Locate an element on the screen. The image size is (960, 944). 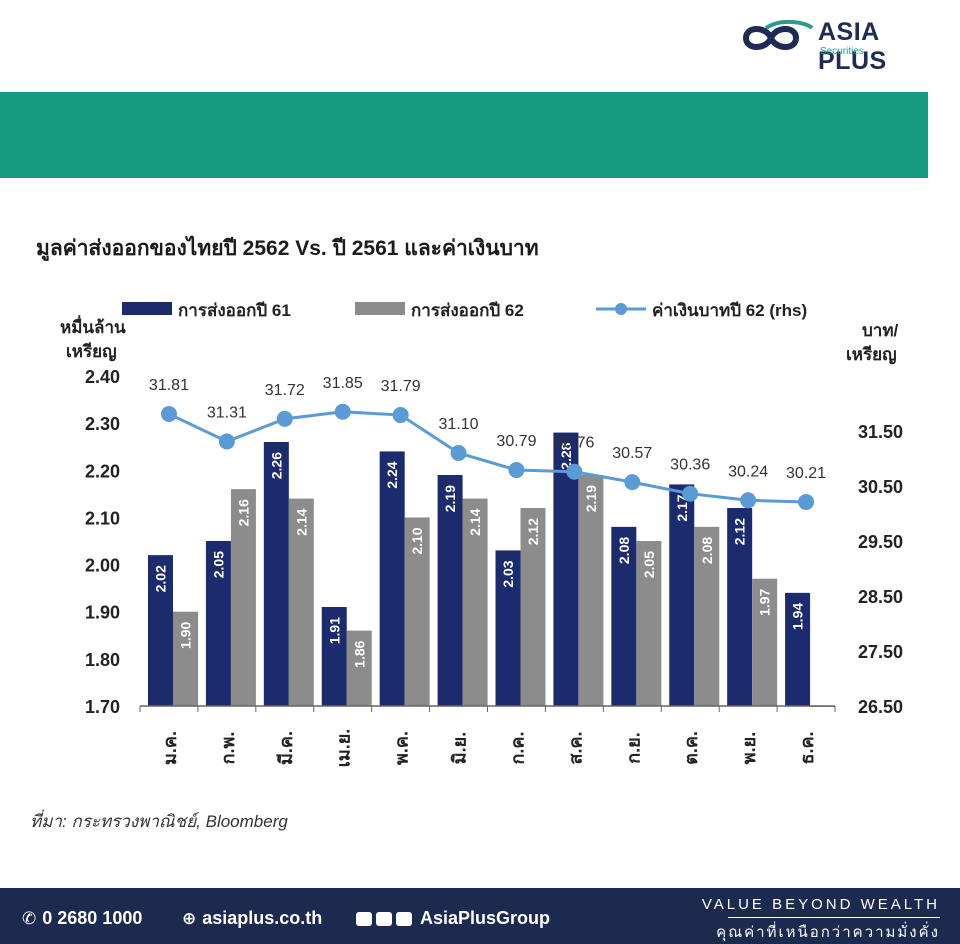
tagline-th: คุณค่าที่เหนือกว่าความมั่งคั่ง is located at coordinates (828, 932).